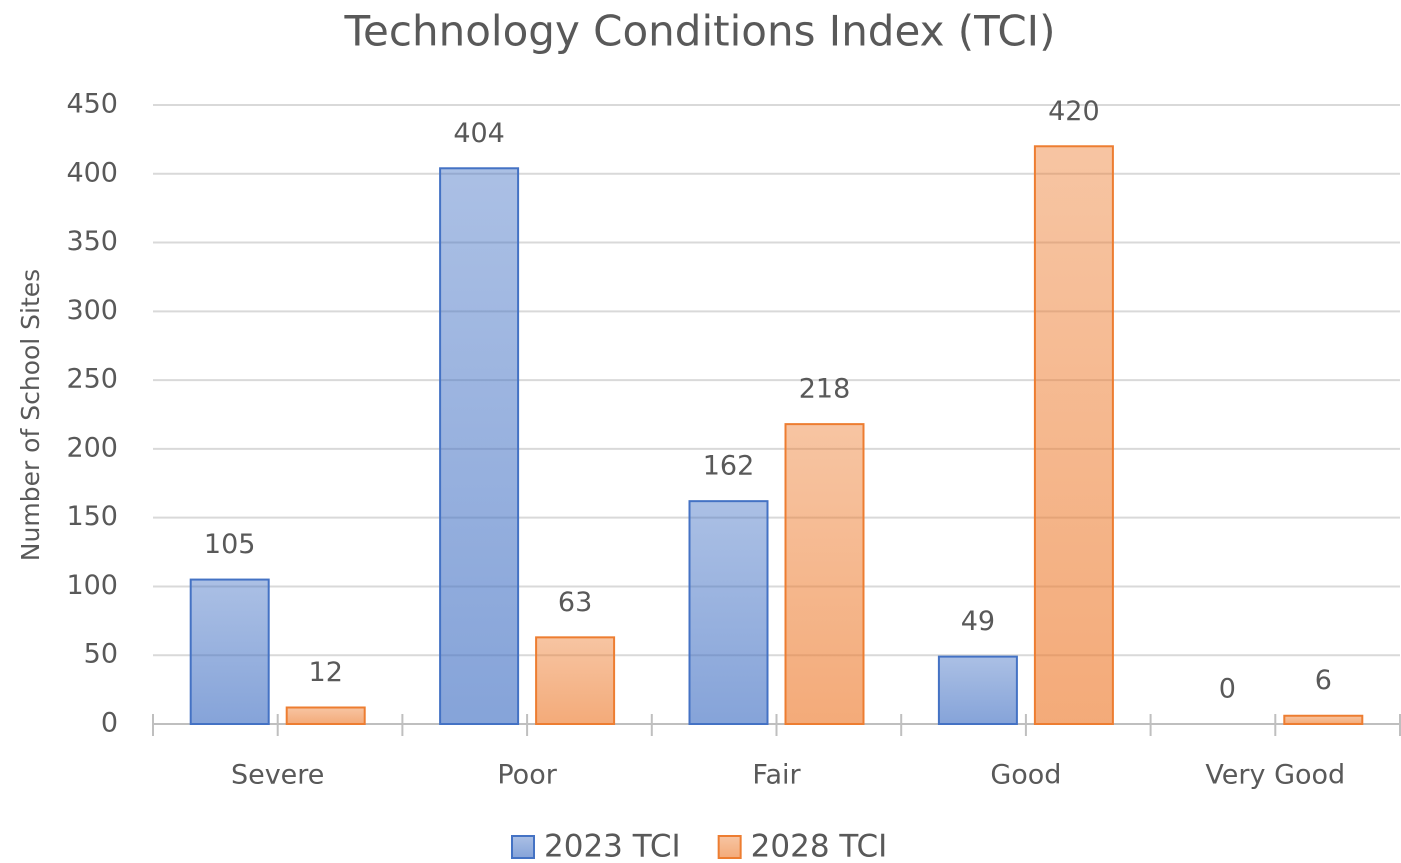 Image resolution: width=1401 pixels, height=863 pixels. I want to click on x-tick-label: Poor, so click(527, 775).